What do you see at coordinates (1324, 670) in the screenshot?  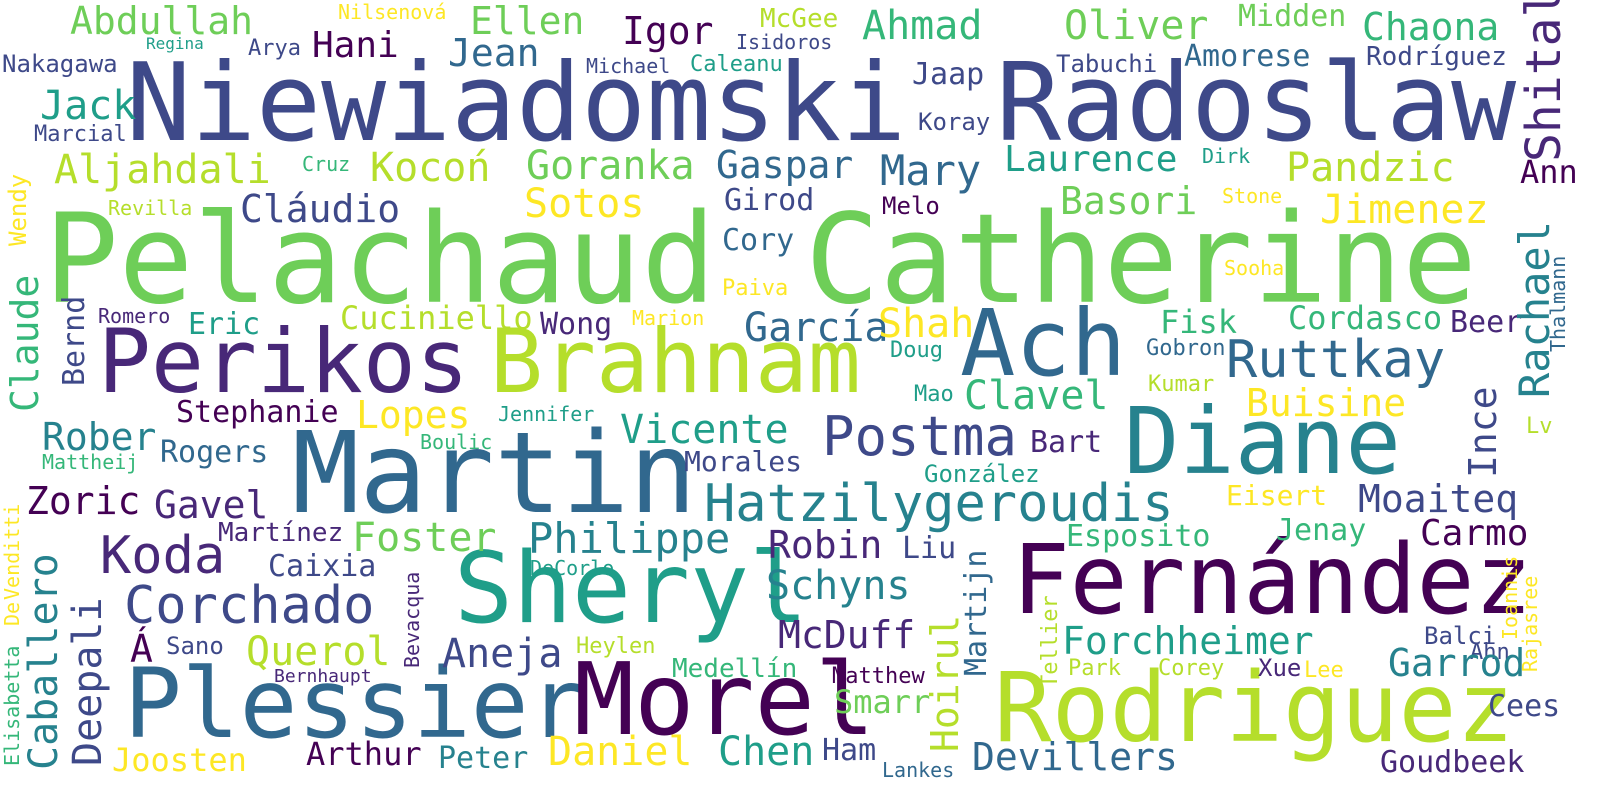 I see `word-lee: Lee` at bounding box center [1324, 670].